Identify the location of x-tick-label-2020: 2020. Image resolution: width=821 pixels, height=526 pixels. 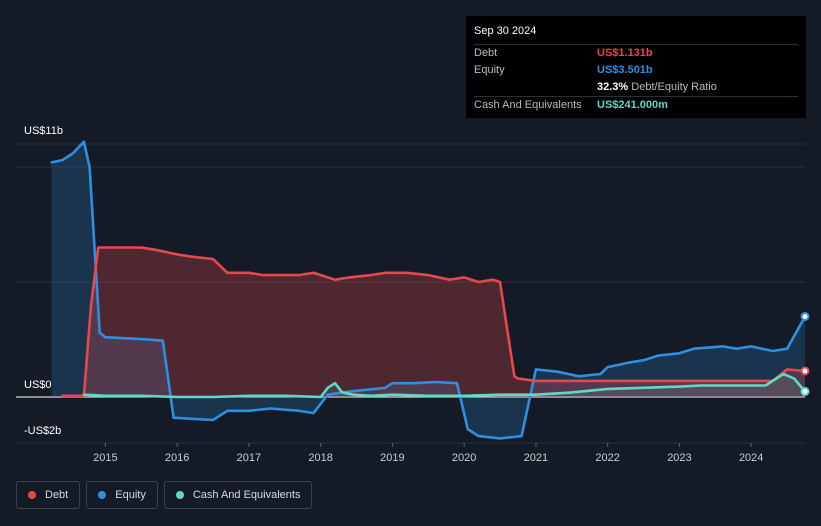
(464, 458).